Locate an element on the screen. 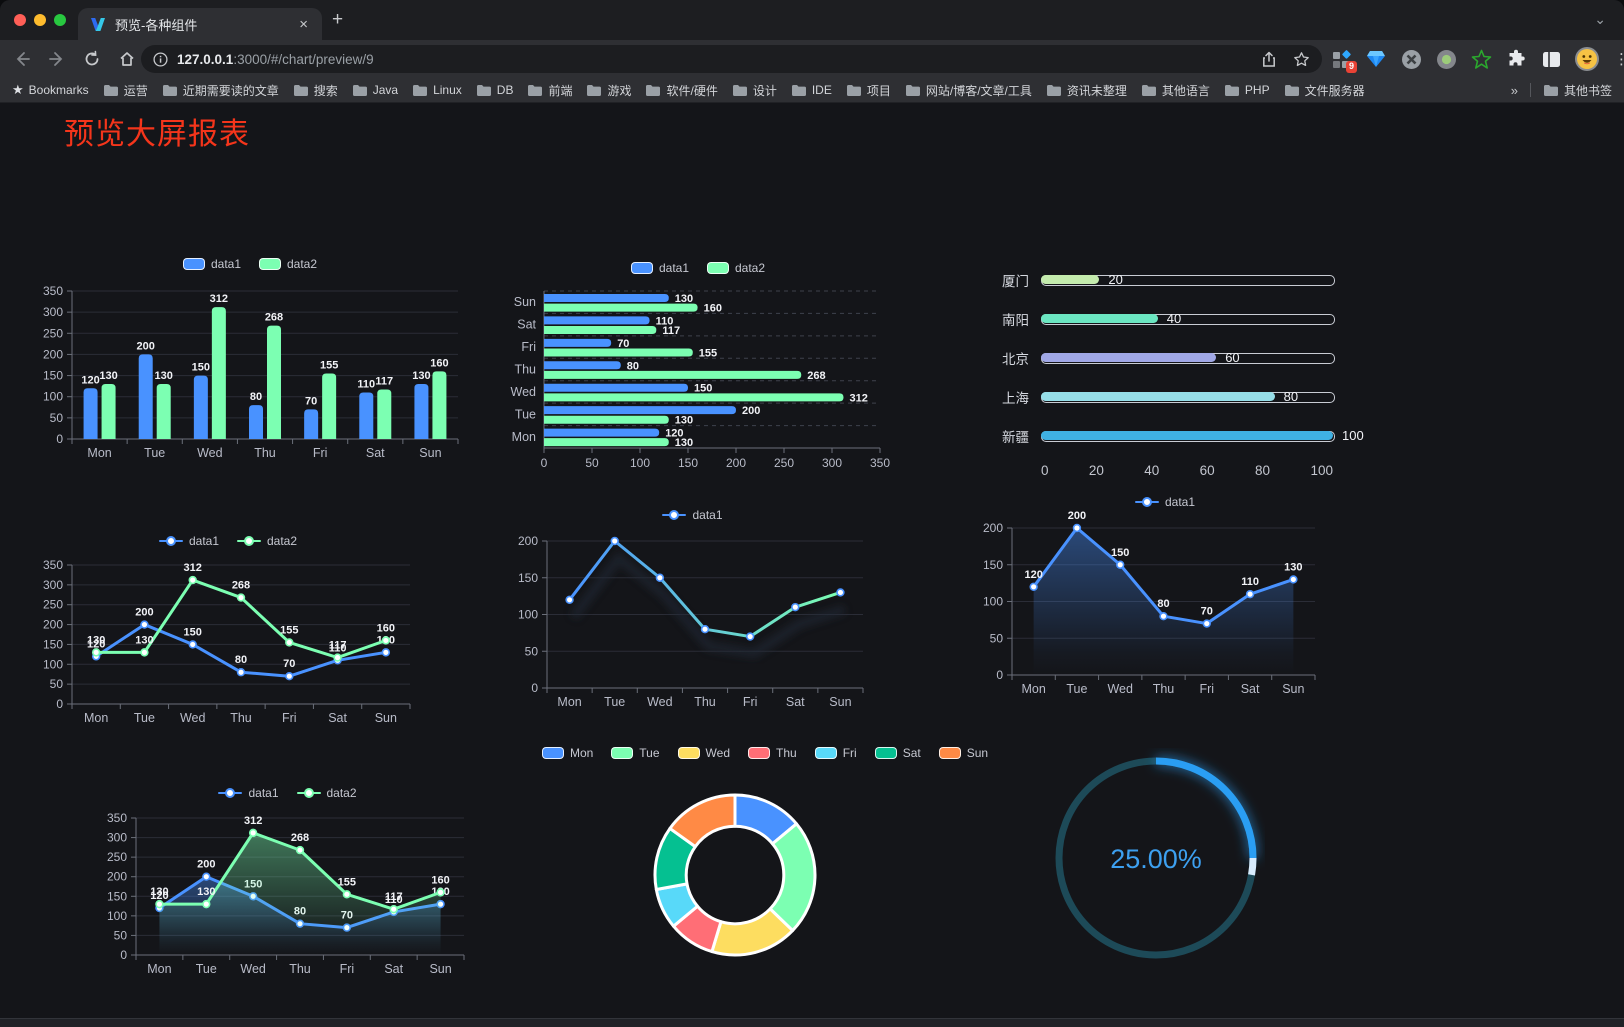 Image resolution: width=1624 pixels, height=1027 pixels. bookmark-item: 其他语言 is located at coordinates (1175, 90).